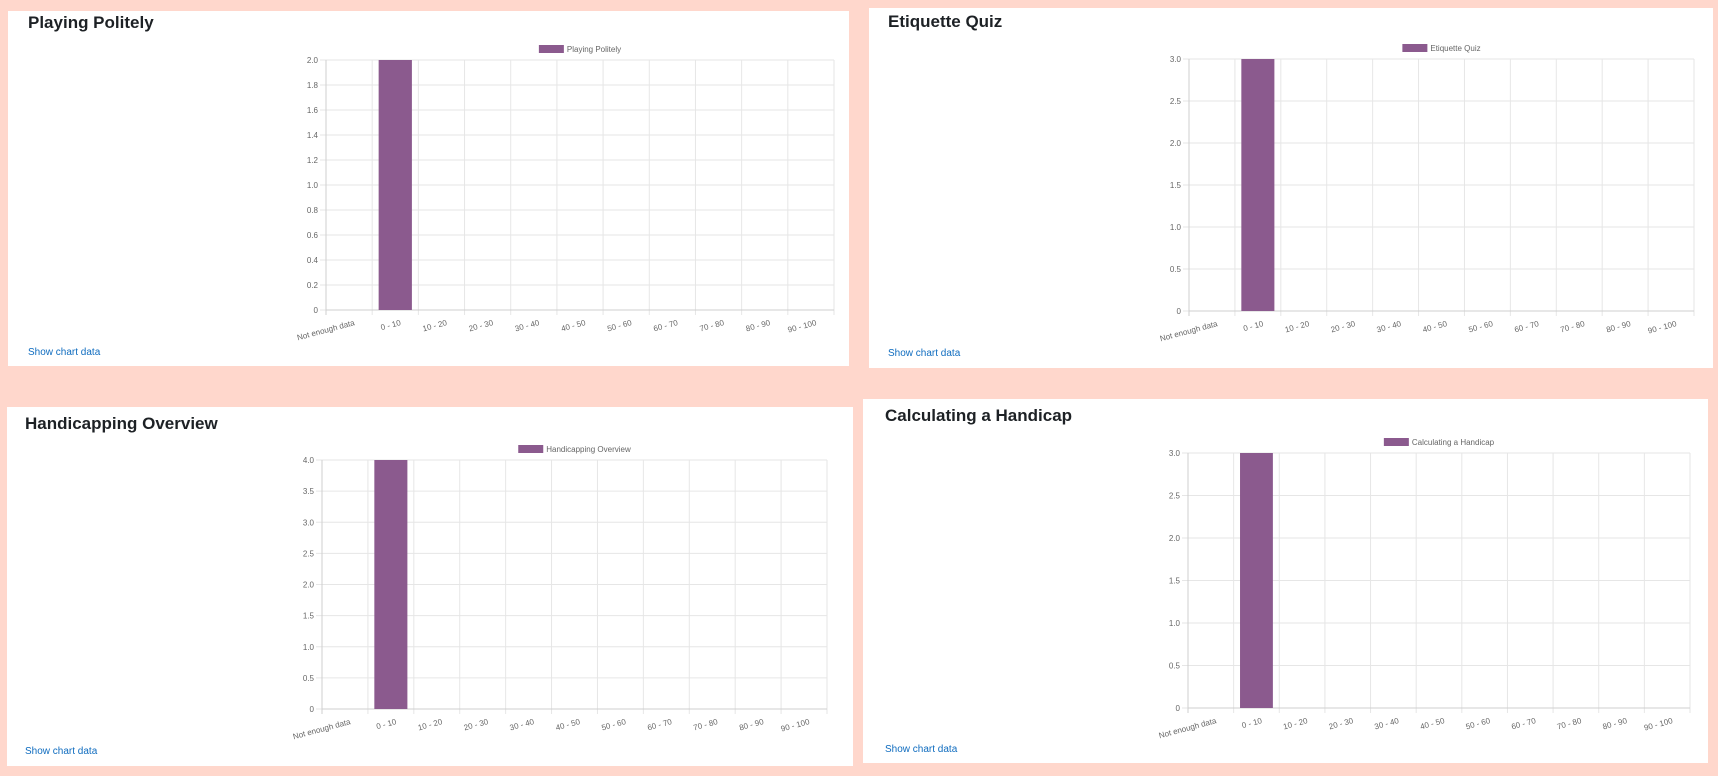 This screenshot has height=776, width=1718. Describe the element at coordinates (91, 22) in the screenshot. I see `chart-title: Playing Politely` at that location.